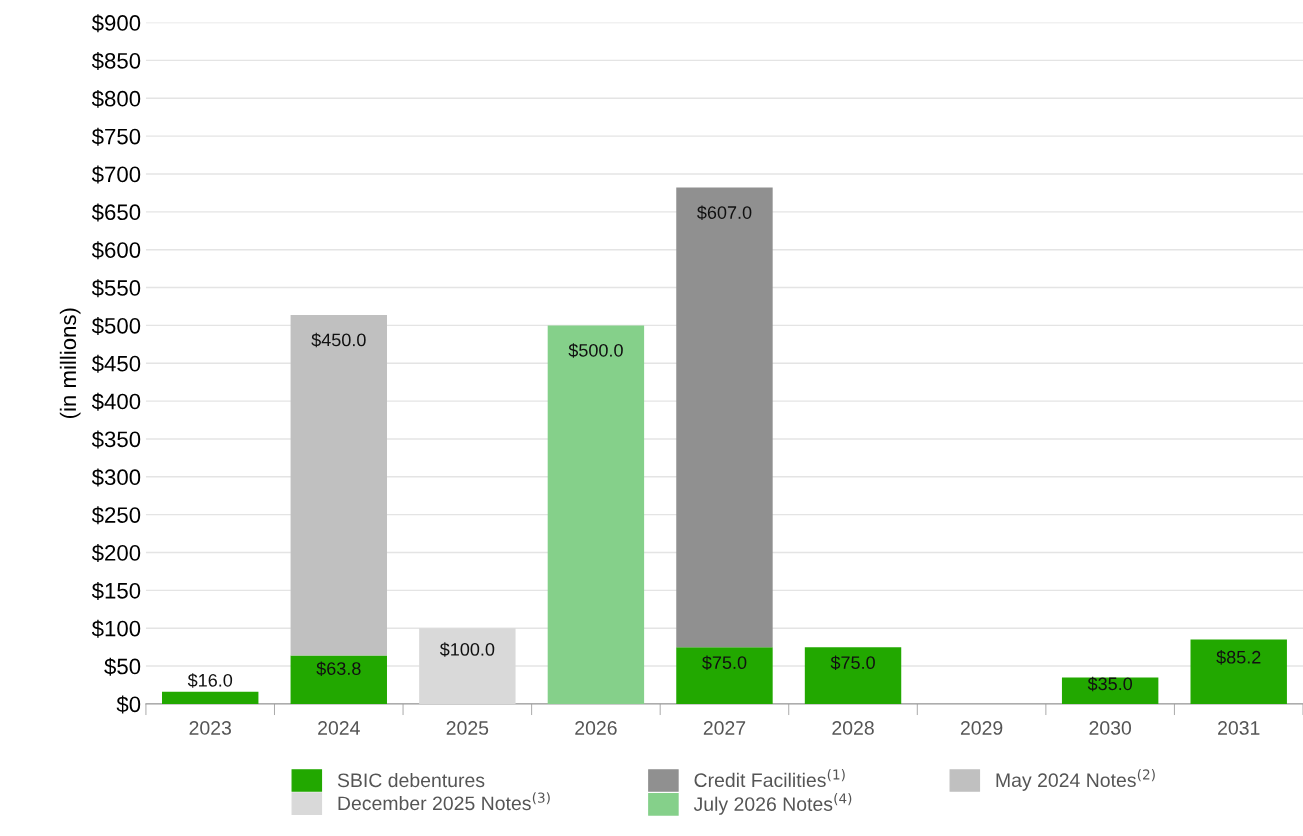 The image size is (1303, 836). Describe the element at coordinates (1110, 728) in the screenshot. I see `x-tick-label: 2030` at that location.